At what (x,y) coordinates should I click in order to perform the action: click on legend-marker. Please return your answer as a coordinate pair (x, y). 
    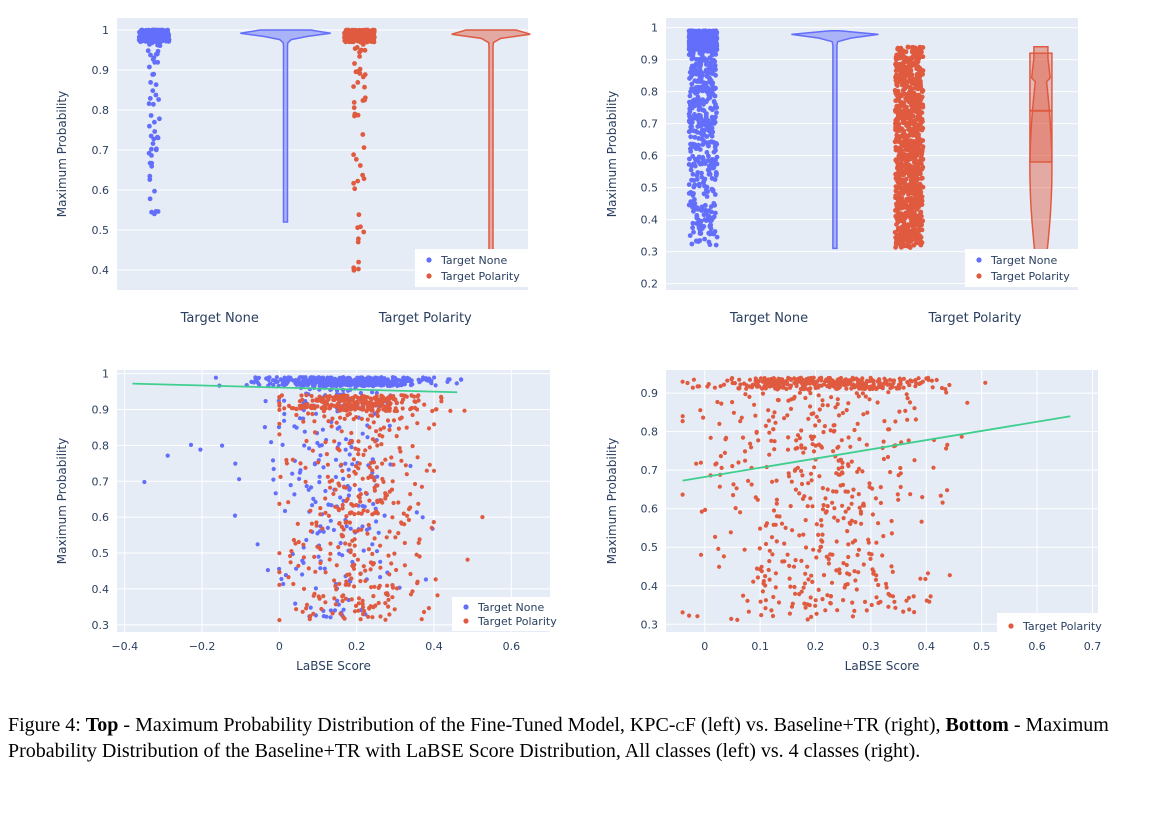
    Looking at the image, I should click on (979, 276).